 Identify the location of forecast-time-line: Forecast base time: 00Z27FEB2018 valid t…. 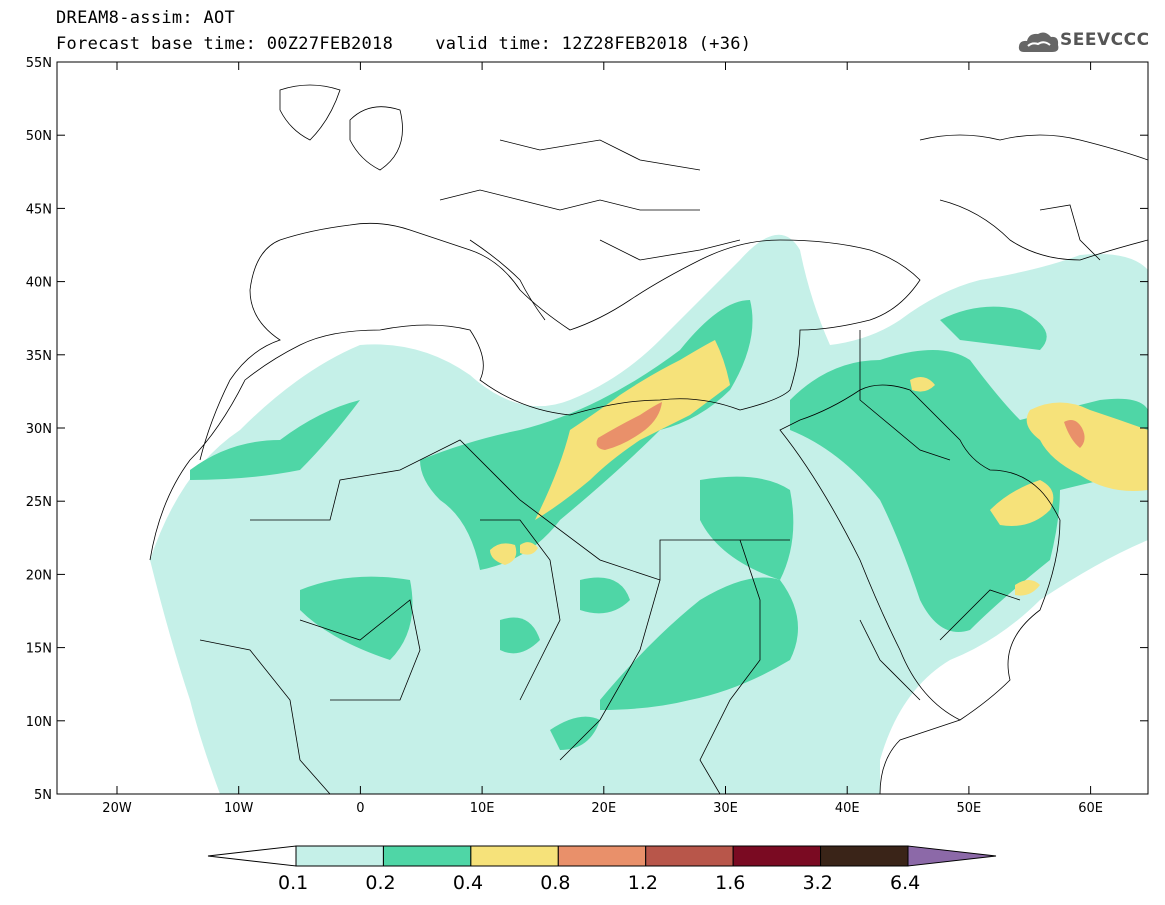
(404, 44).